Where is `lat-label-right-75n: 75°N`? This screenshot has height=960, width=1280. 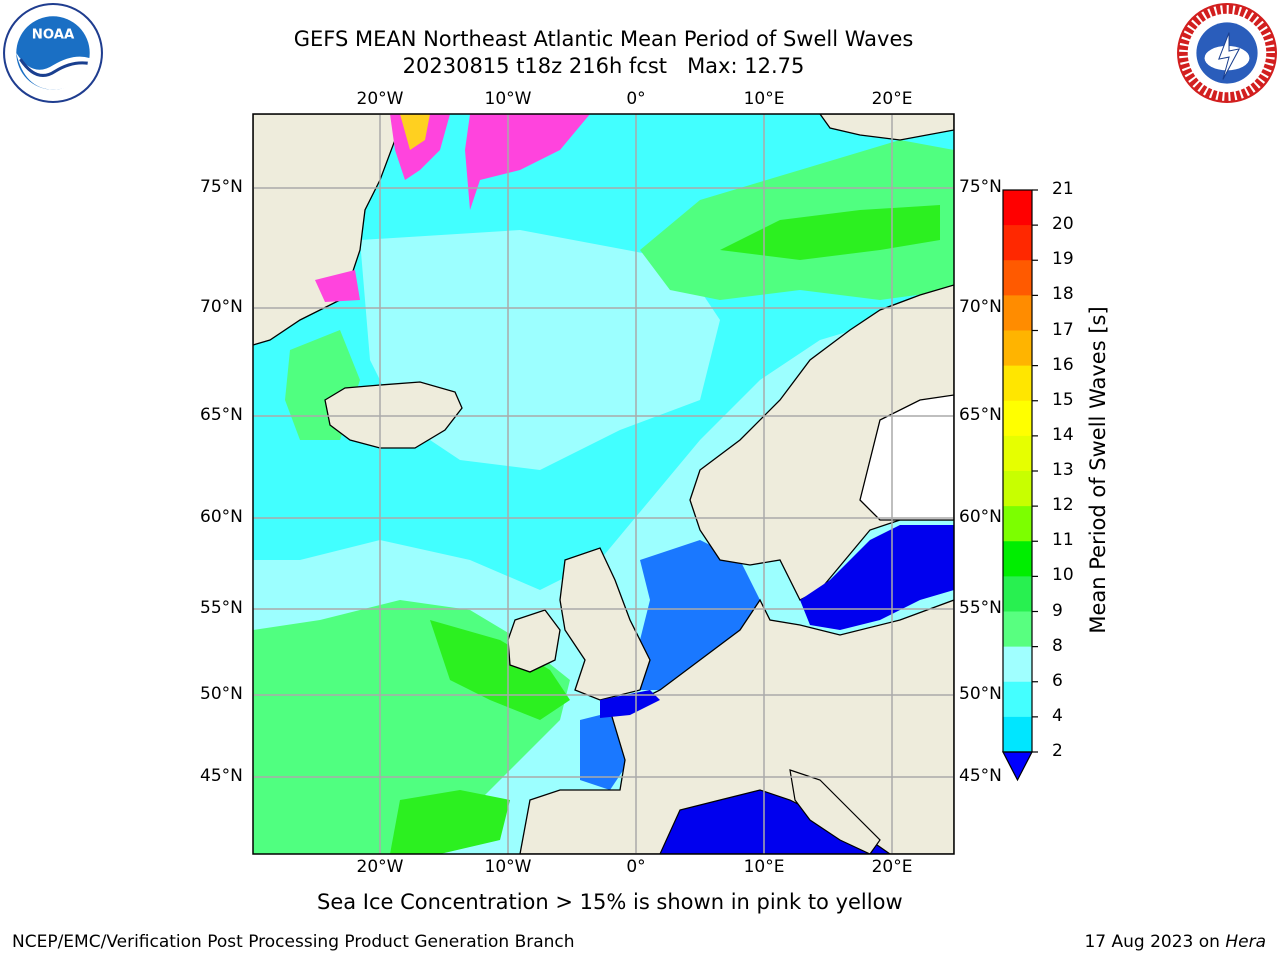
lat-label-right-75n: 75°N is located at coordinates (980, 187).